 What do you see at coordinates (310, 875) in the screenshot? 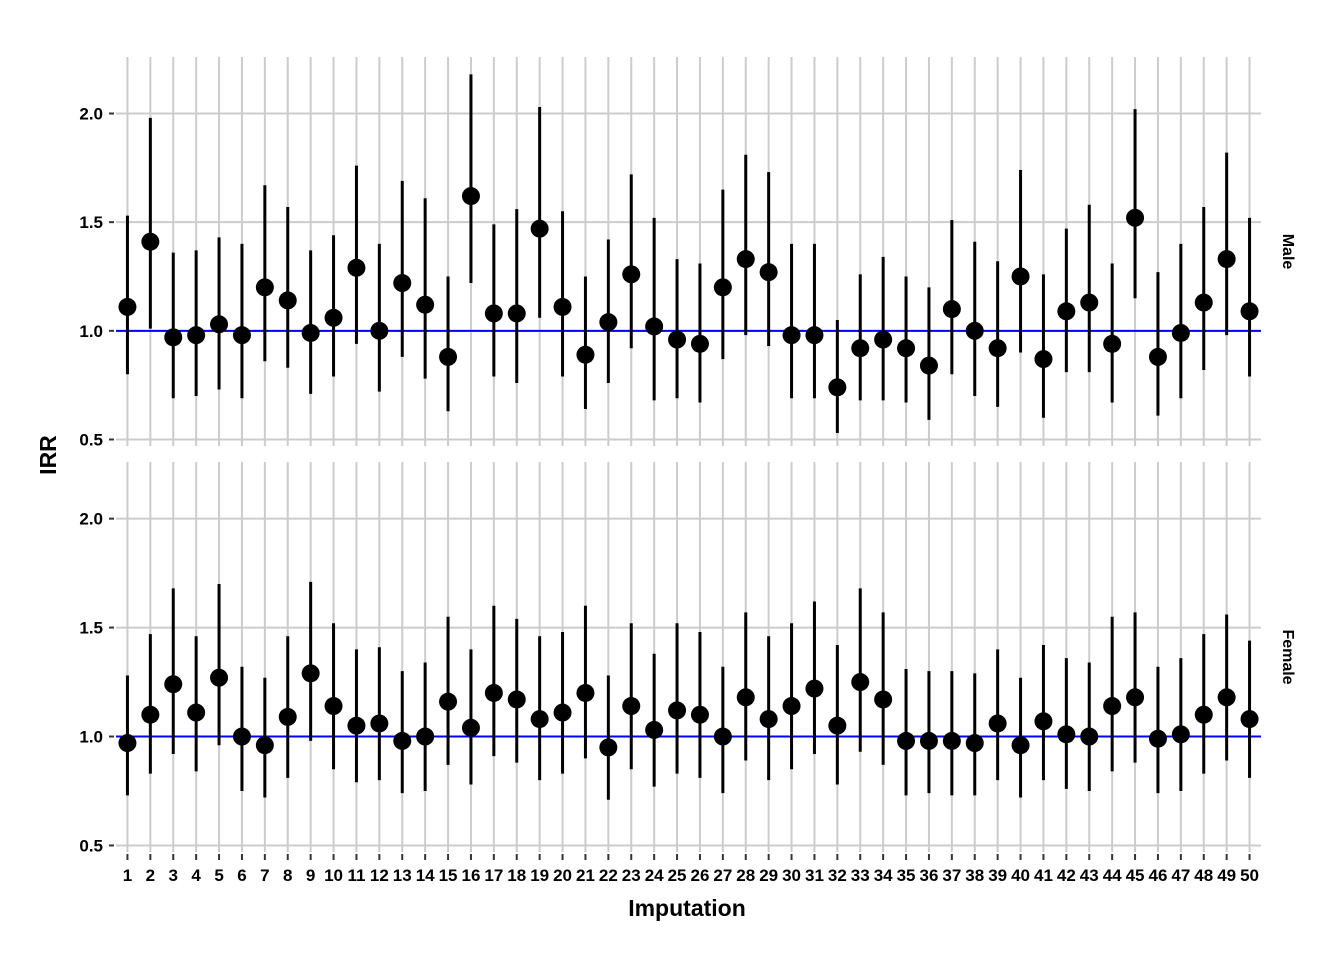
I see `x-tick-label: 9` at bounding box center [310, 875].